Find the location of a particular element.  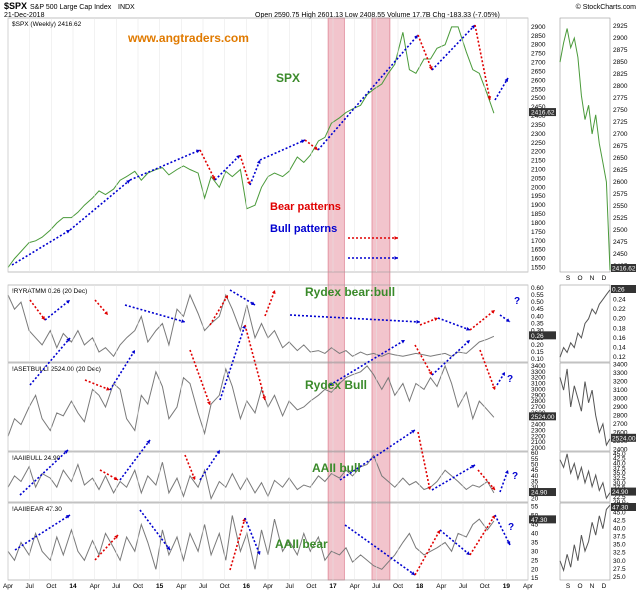

y-tick-label: 2450 is located at coordinates (538, 107).